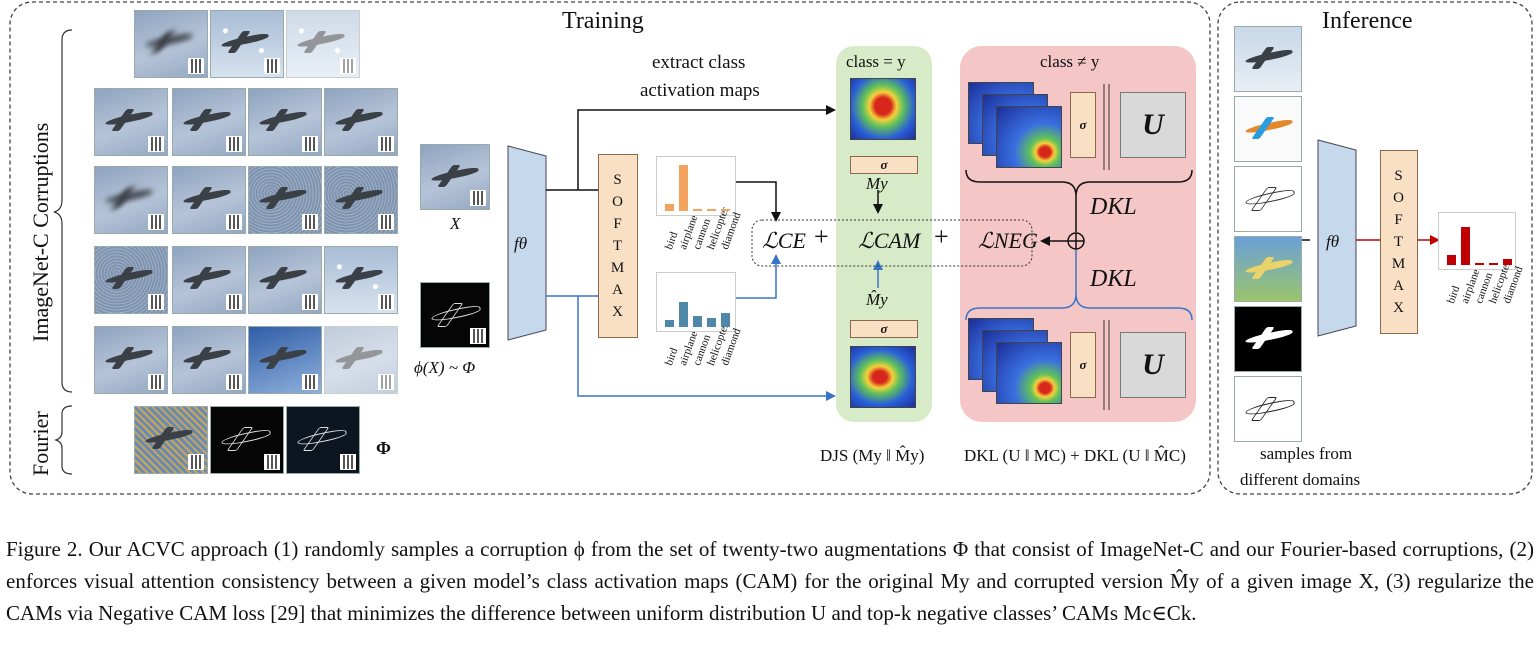 The image size is (1539, 666). I want to click on cam-corrupted, so click(883, 377).